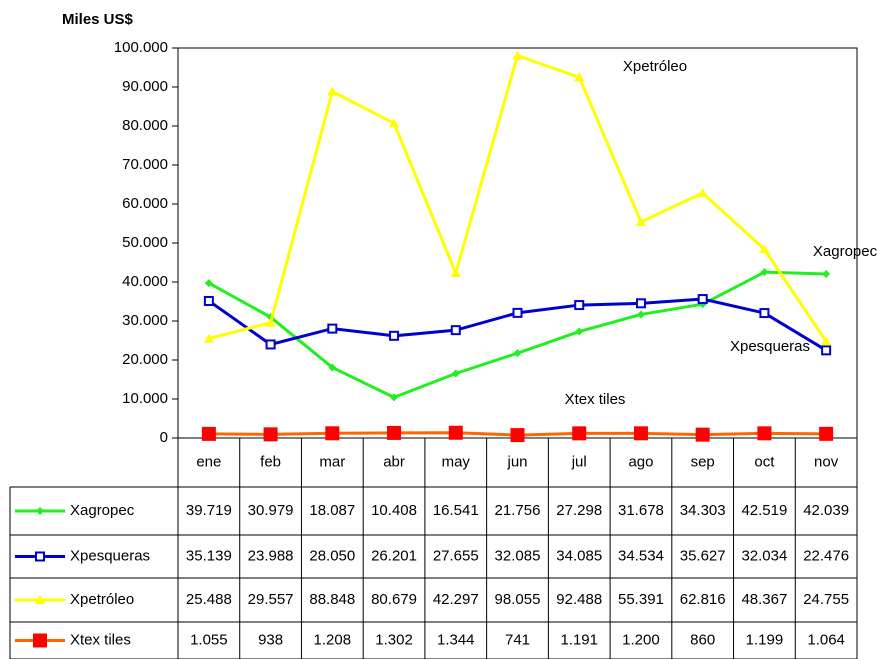 The height and width of the screenshot is (659, 882). What do you see at coordinates (579, 599) in the screenshot?
I see `table-value: 92.488` at bounding box center [579, 599].